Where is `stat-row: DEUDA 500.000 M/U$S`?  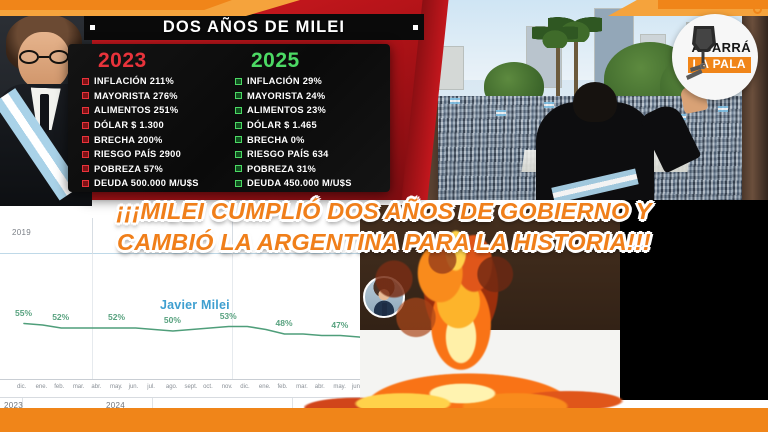
stat-row: DEUDA 500.000 M/U$S is located at coordinates (152, 183).